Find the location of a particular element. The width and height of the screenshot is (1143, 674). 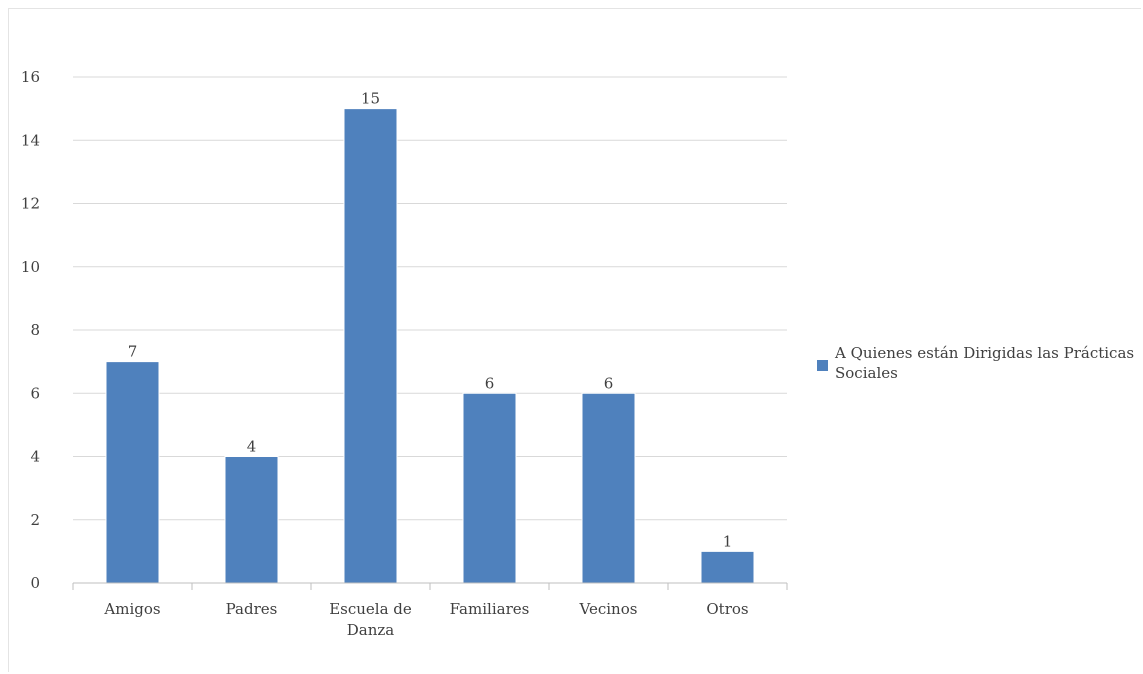

x-category-label: Familiares is located at coordinates (490, 609).